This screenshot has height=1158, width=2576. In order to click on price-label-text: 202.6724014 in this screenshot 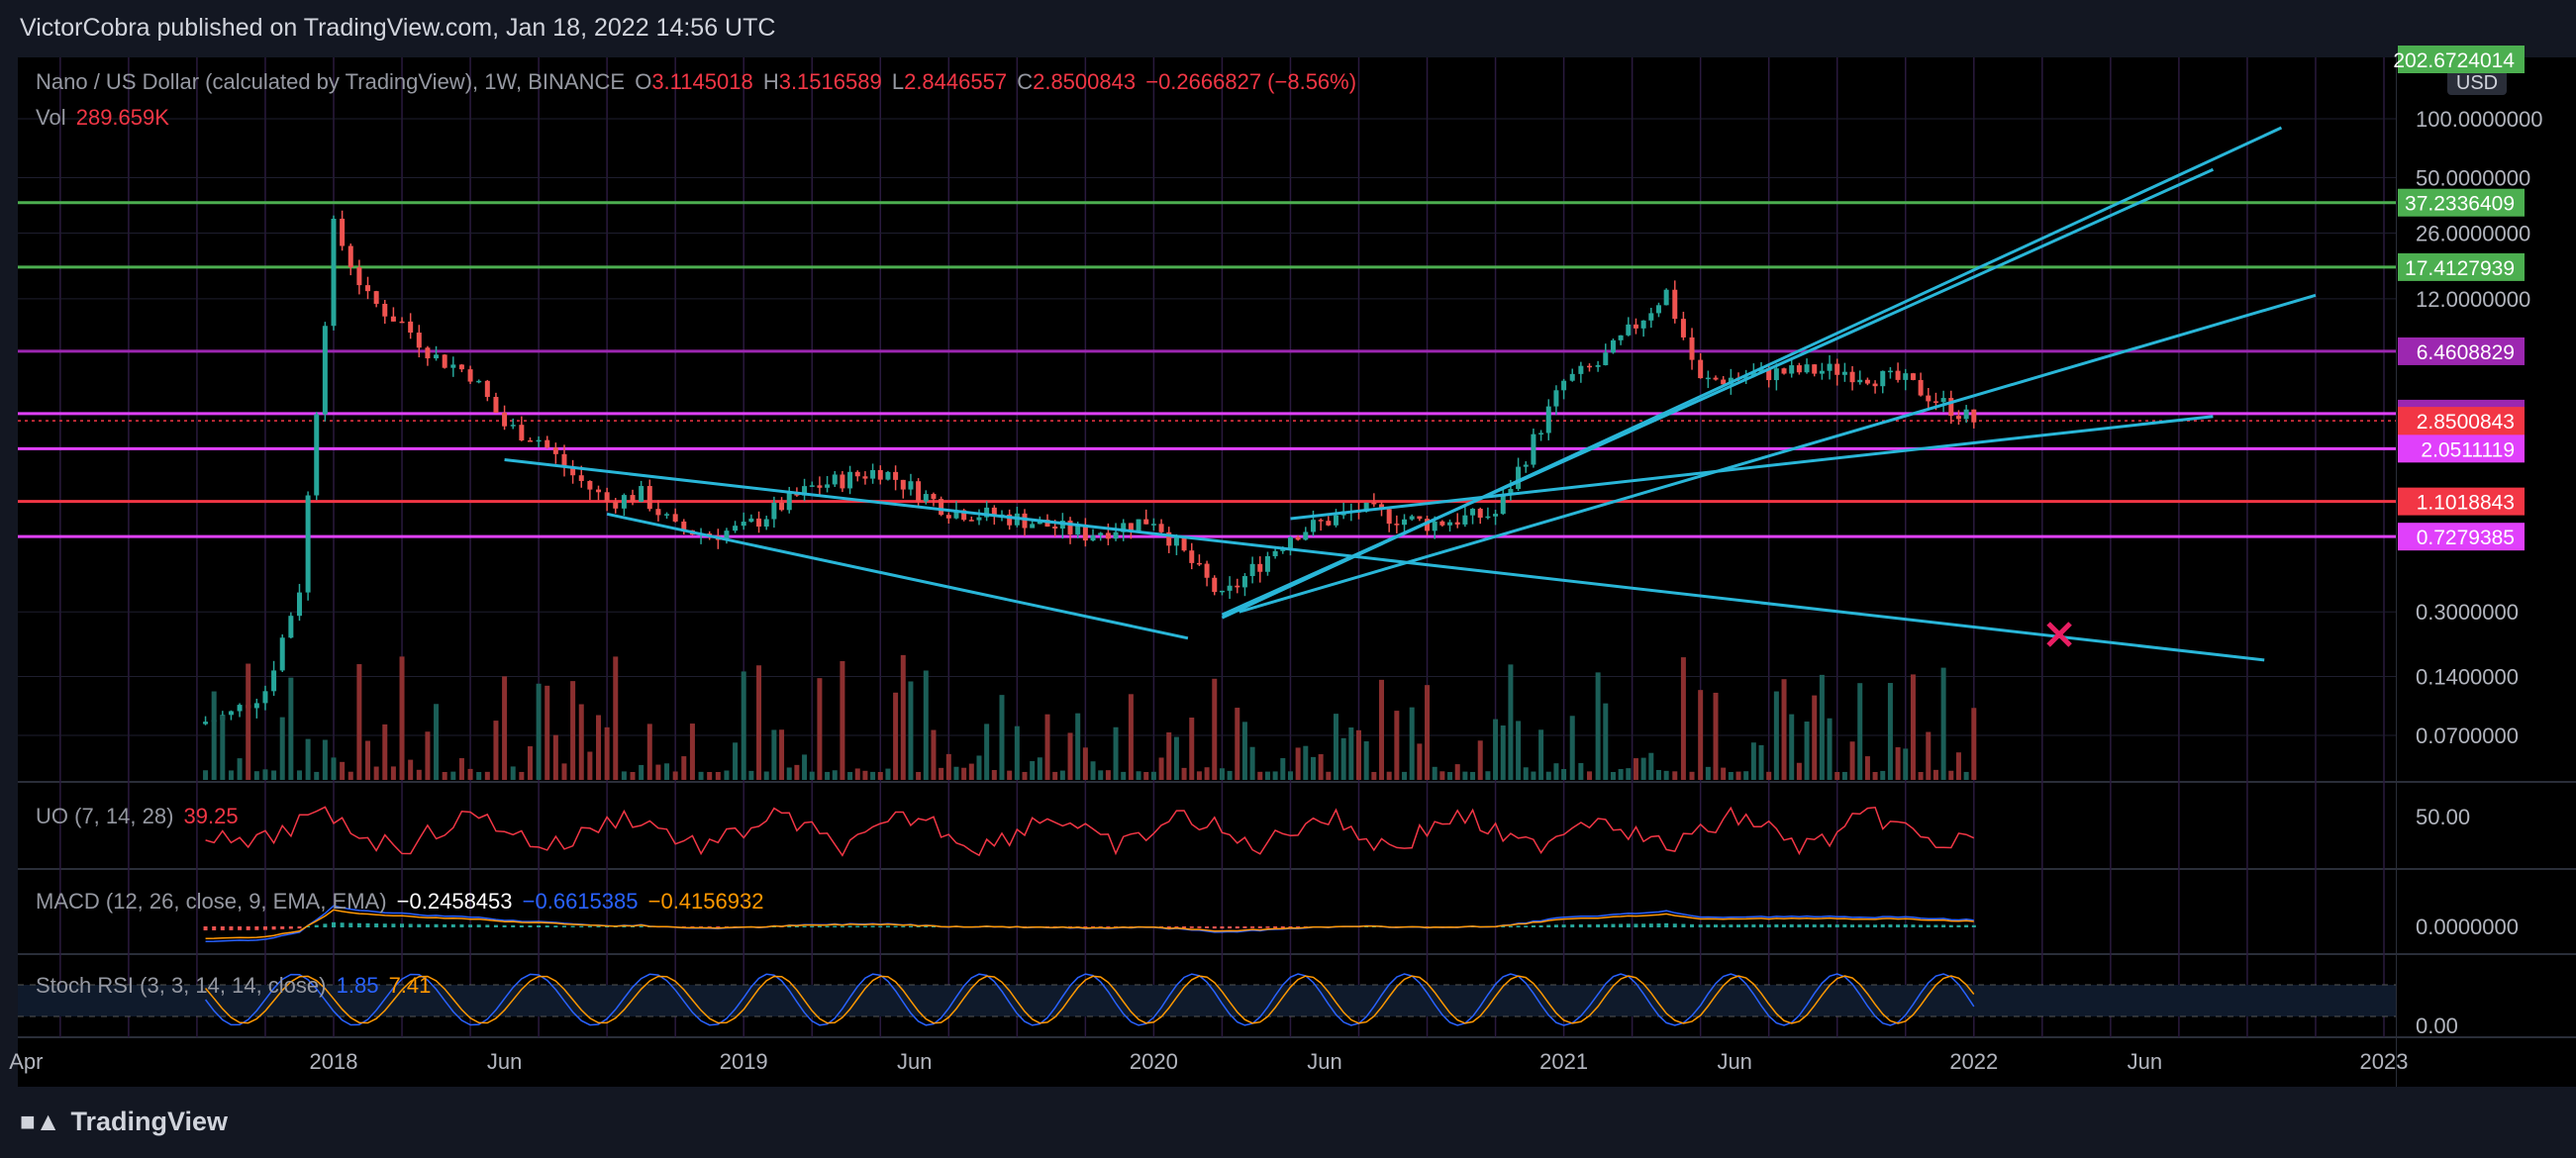, I will do `click(2454, 60)`.